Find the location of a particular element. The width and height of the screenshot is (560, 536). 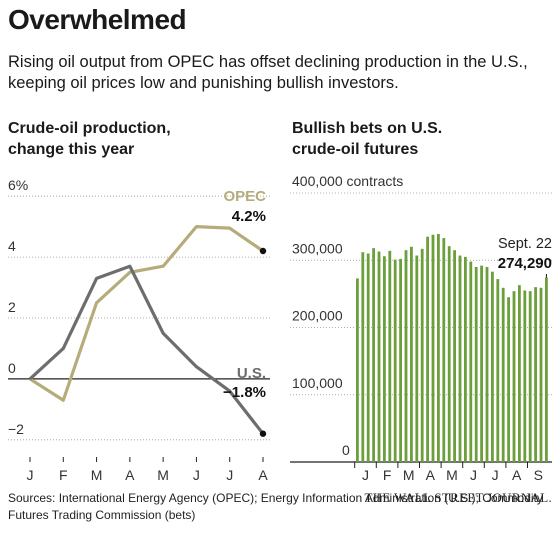

bets-ytick-label: 400,000 contracts is located at coordinates (347, 181).